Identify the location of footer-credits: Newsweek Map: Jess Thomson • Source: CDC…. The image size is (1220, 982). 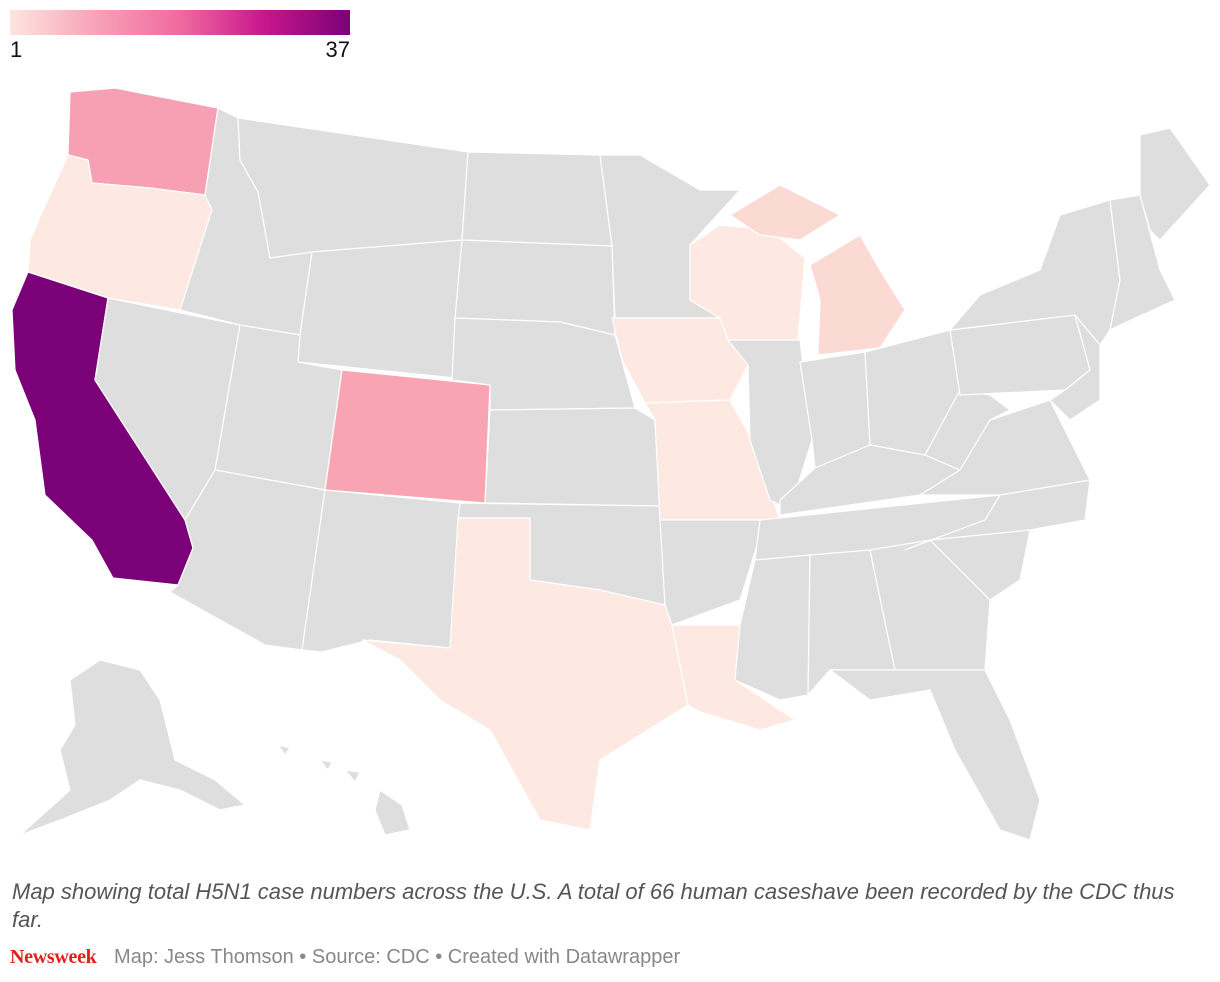
(345, 957).